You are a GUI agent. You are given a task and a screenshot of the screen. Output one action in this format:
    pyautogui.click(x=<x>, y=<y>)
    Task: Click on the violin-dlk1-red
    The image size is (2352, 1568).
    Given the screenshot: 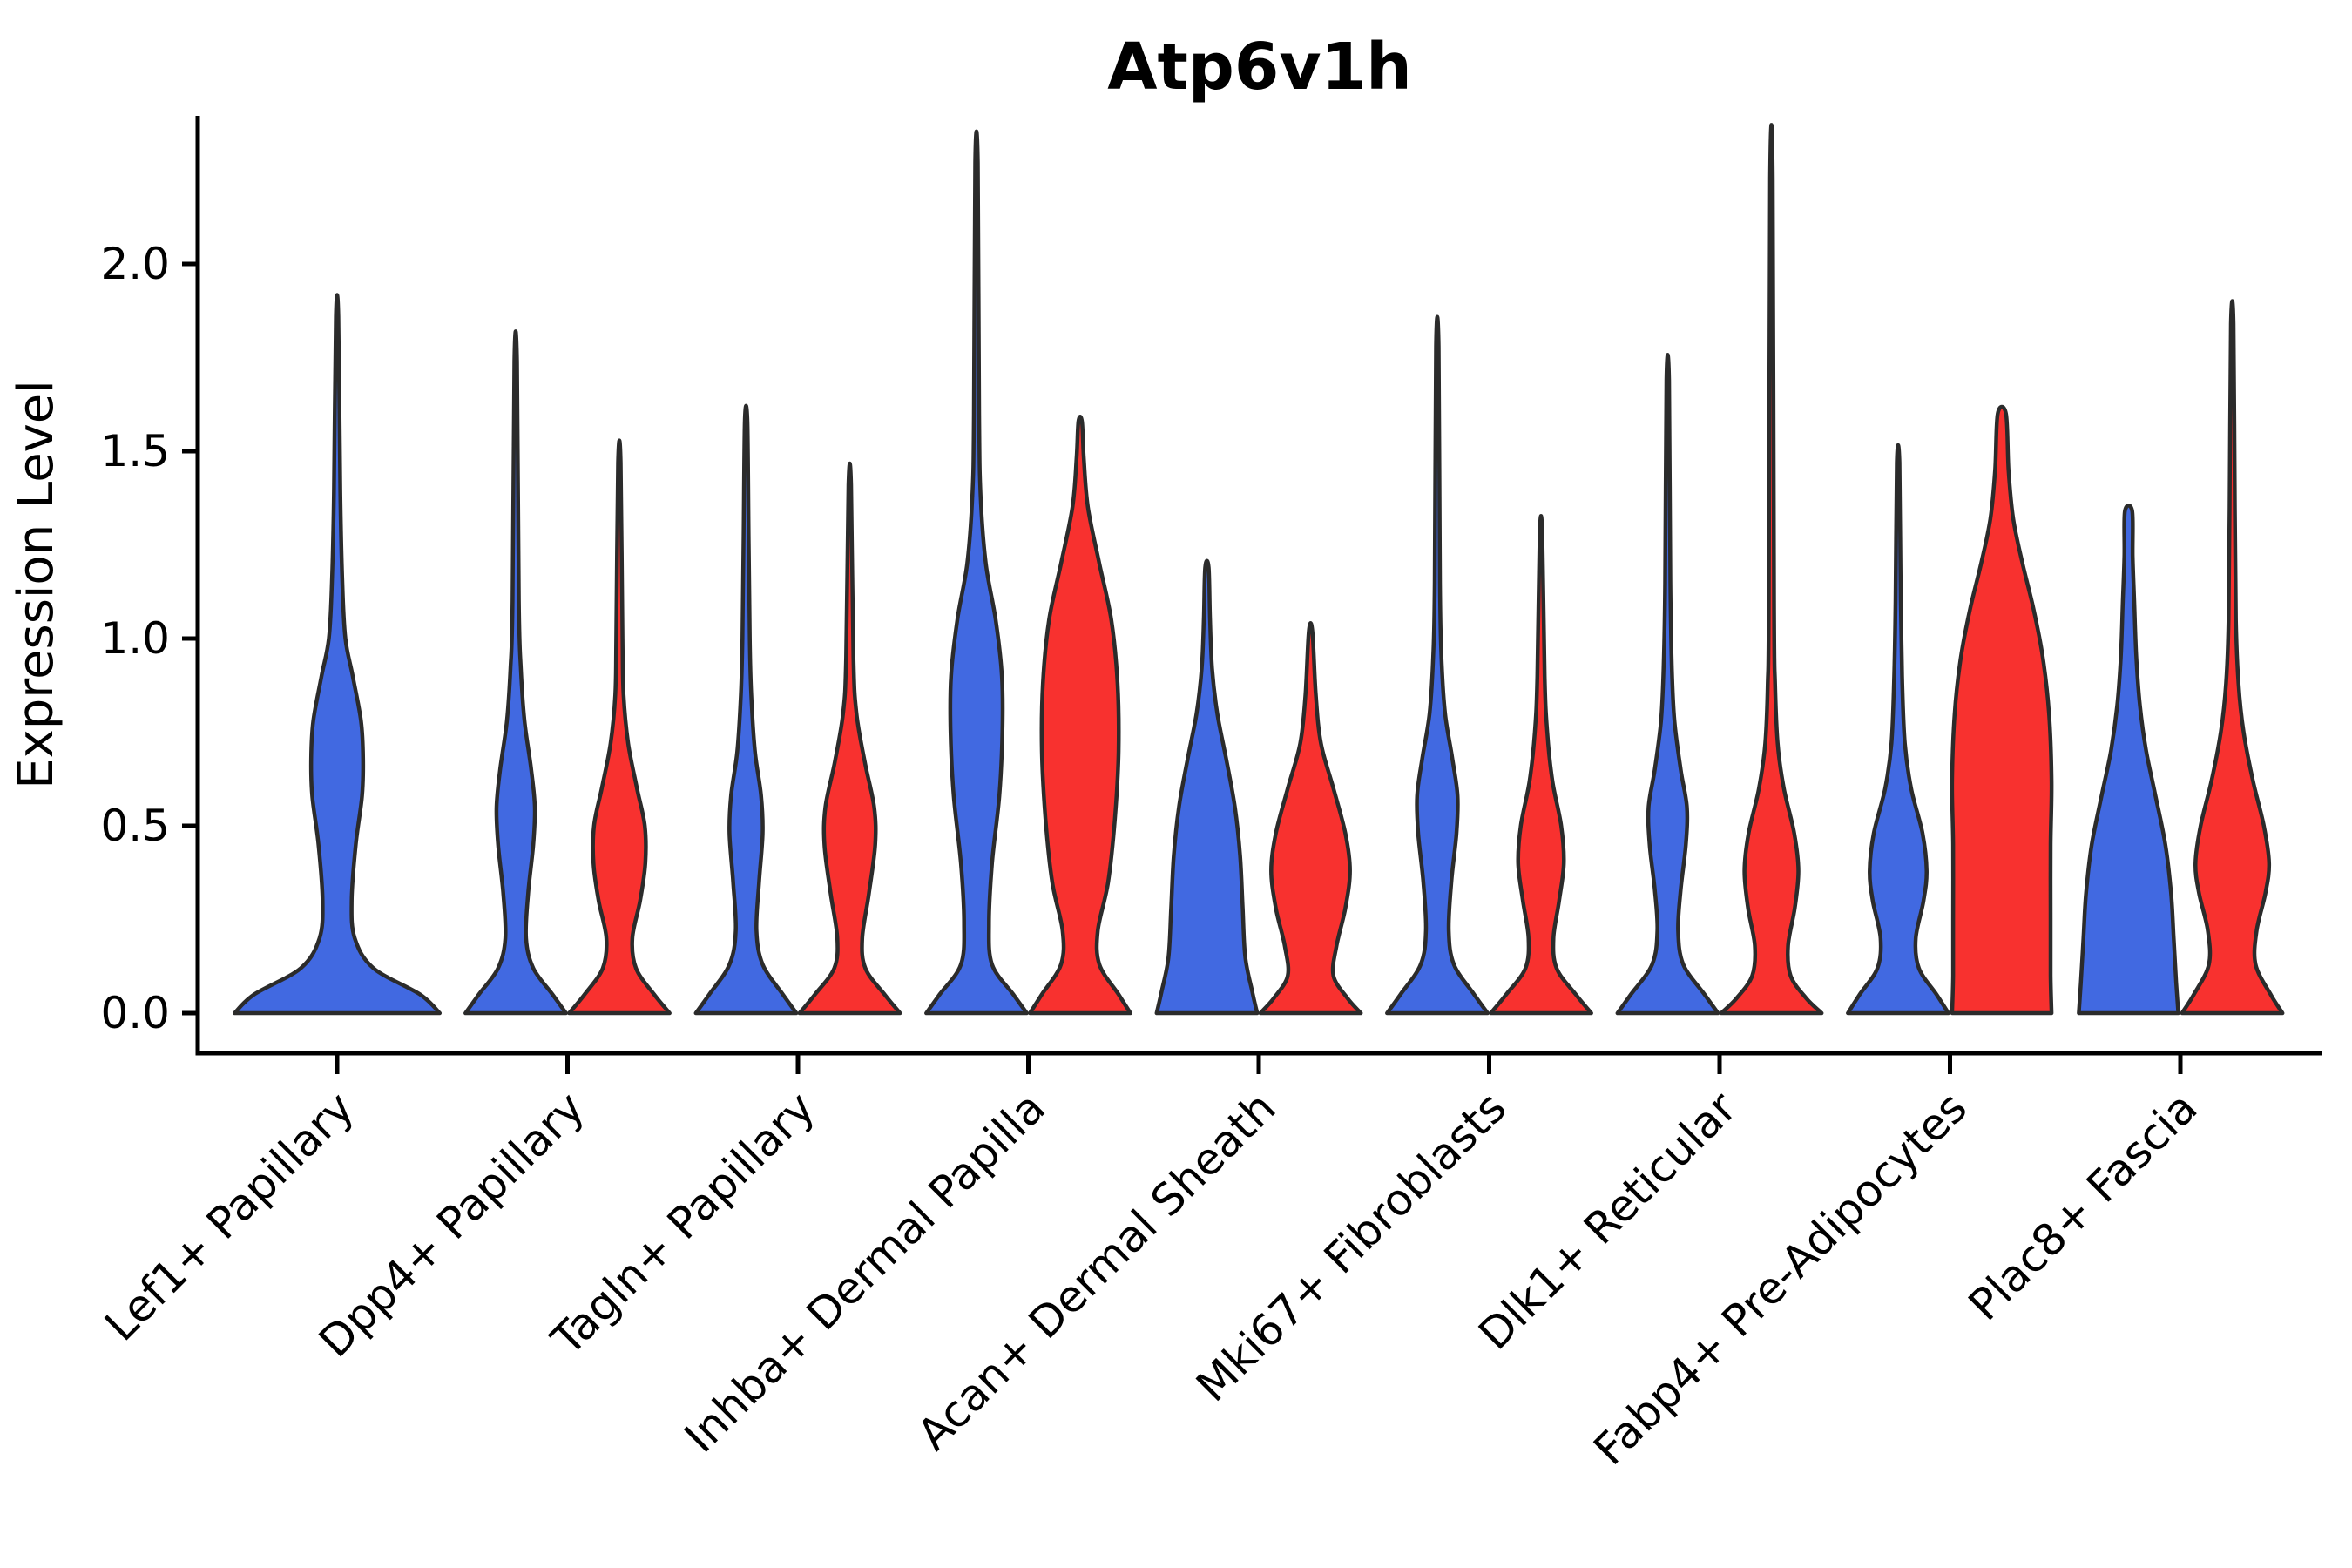 What is the action you would take?
    pyautogui.click(x=1772, y=569)
    